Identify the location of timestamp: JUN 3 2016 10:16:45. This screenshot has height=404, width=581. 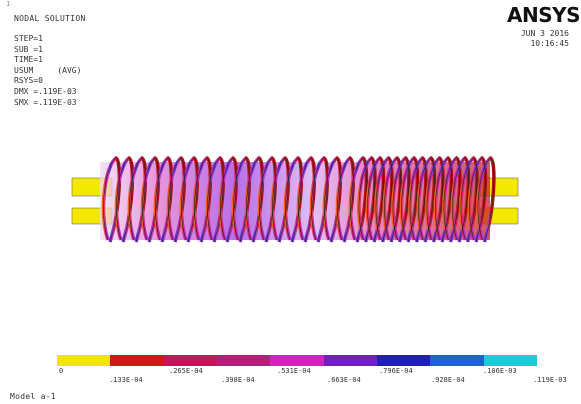
(545, 39).